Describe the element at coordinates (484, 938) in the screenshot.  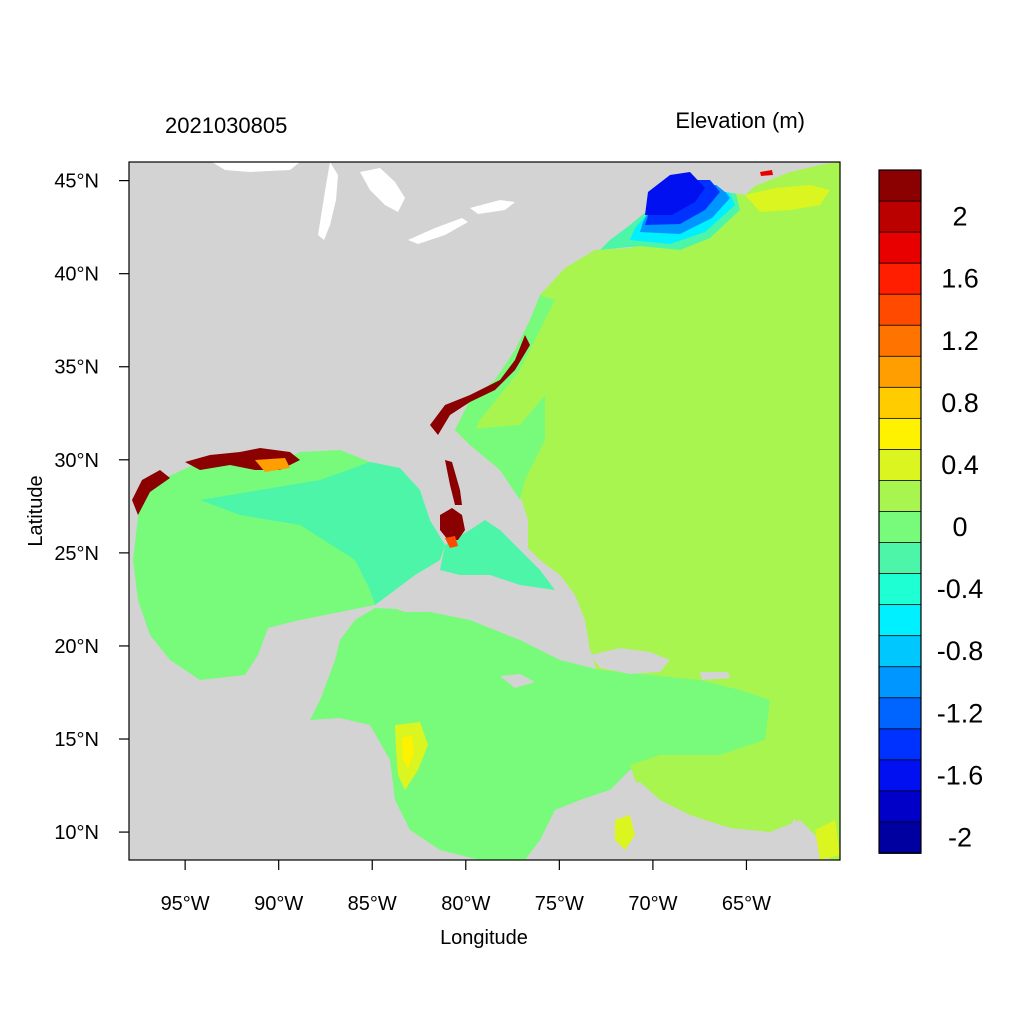
I see `x-axis-label: Longitude` at that location.